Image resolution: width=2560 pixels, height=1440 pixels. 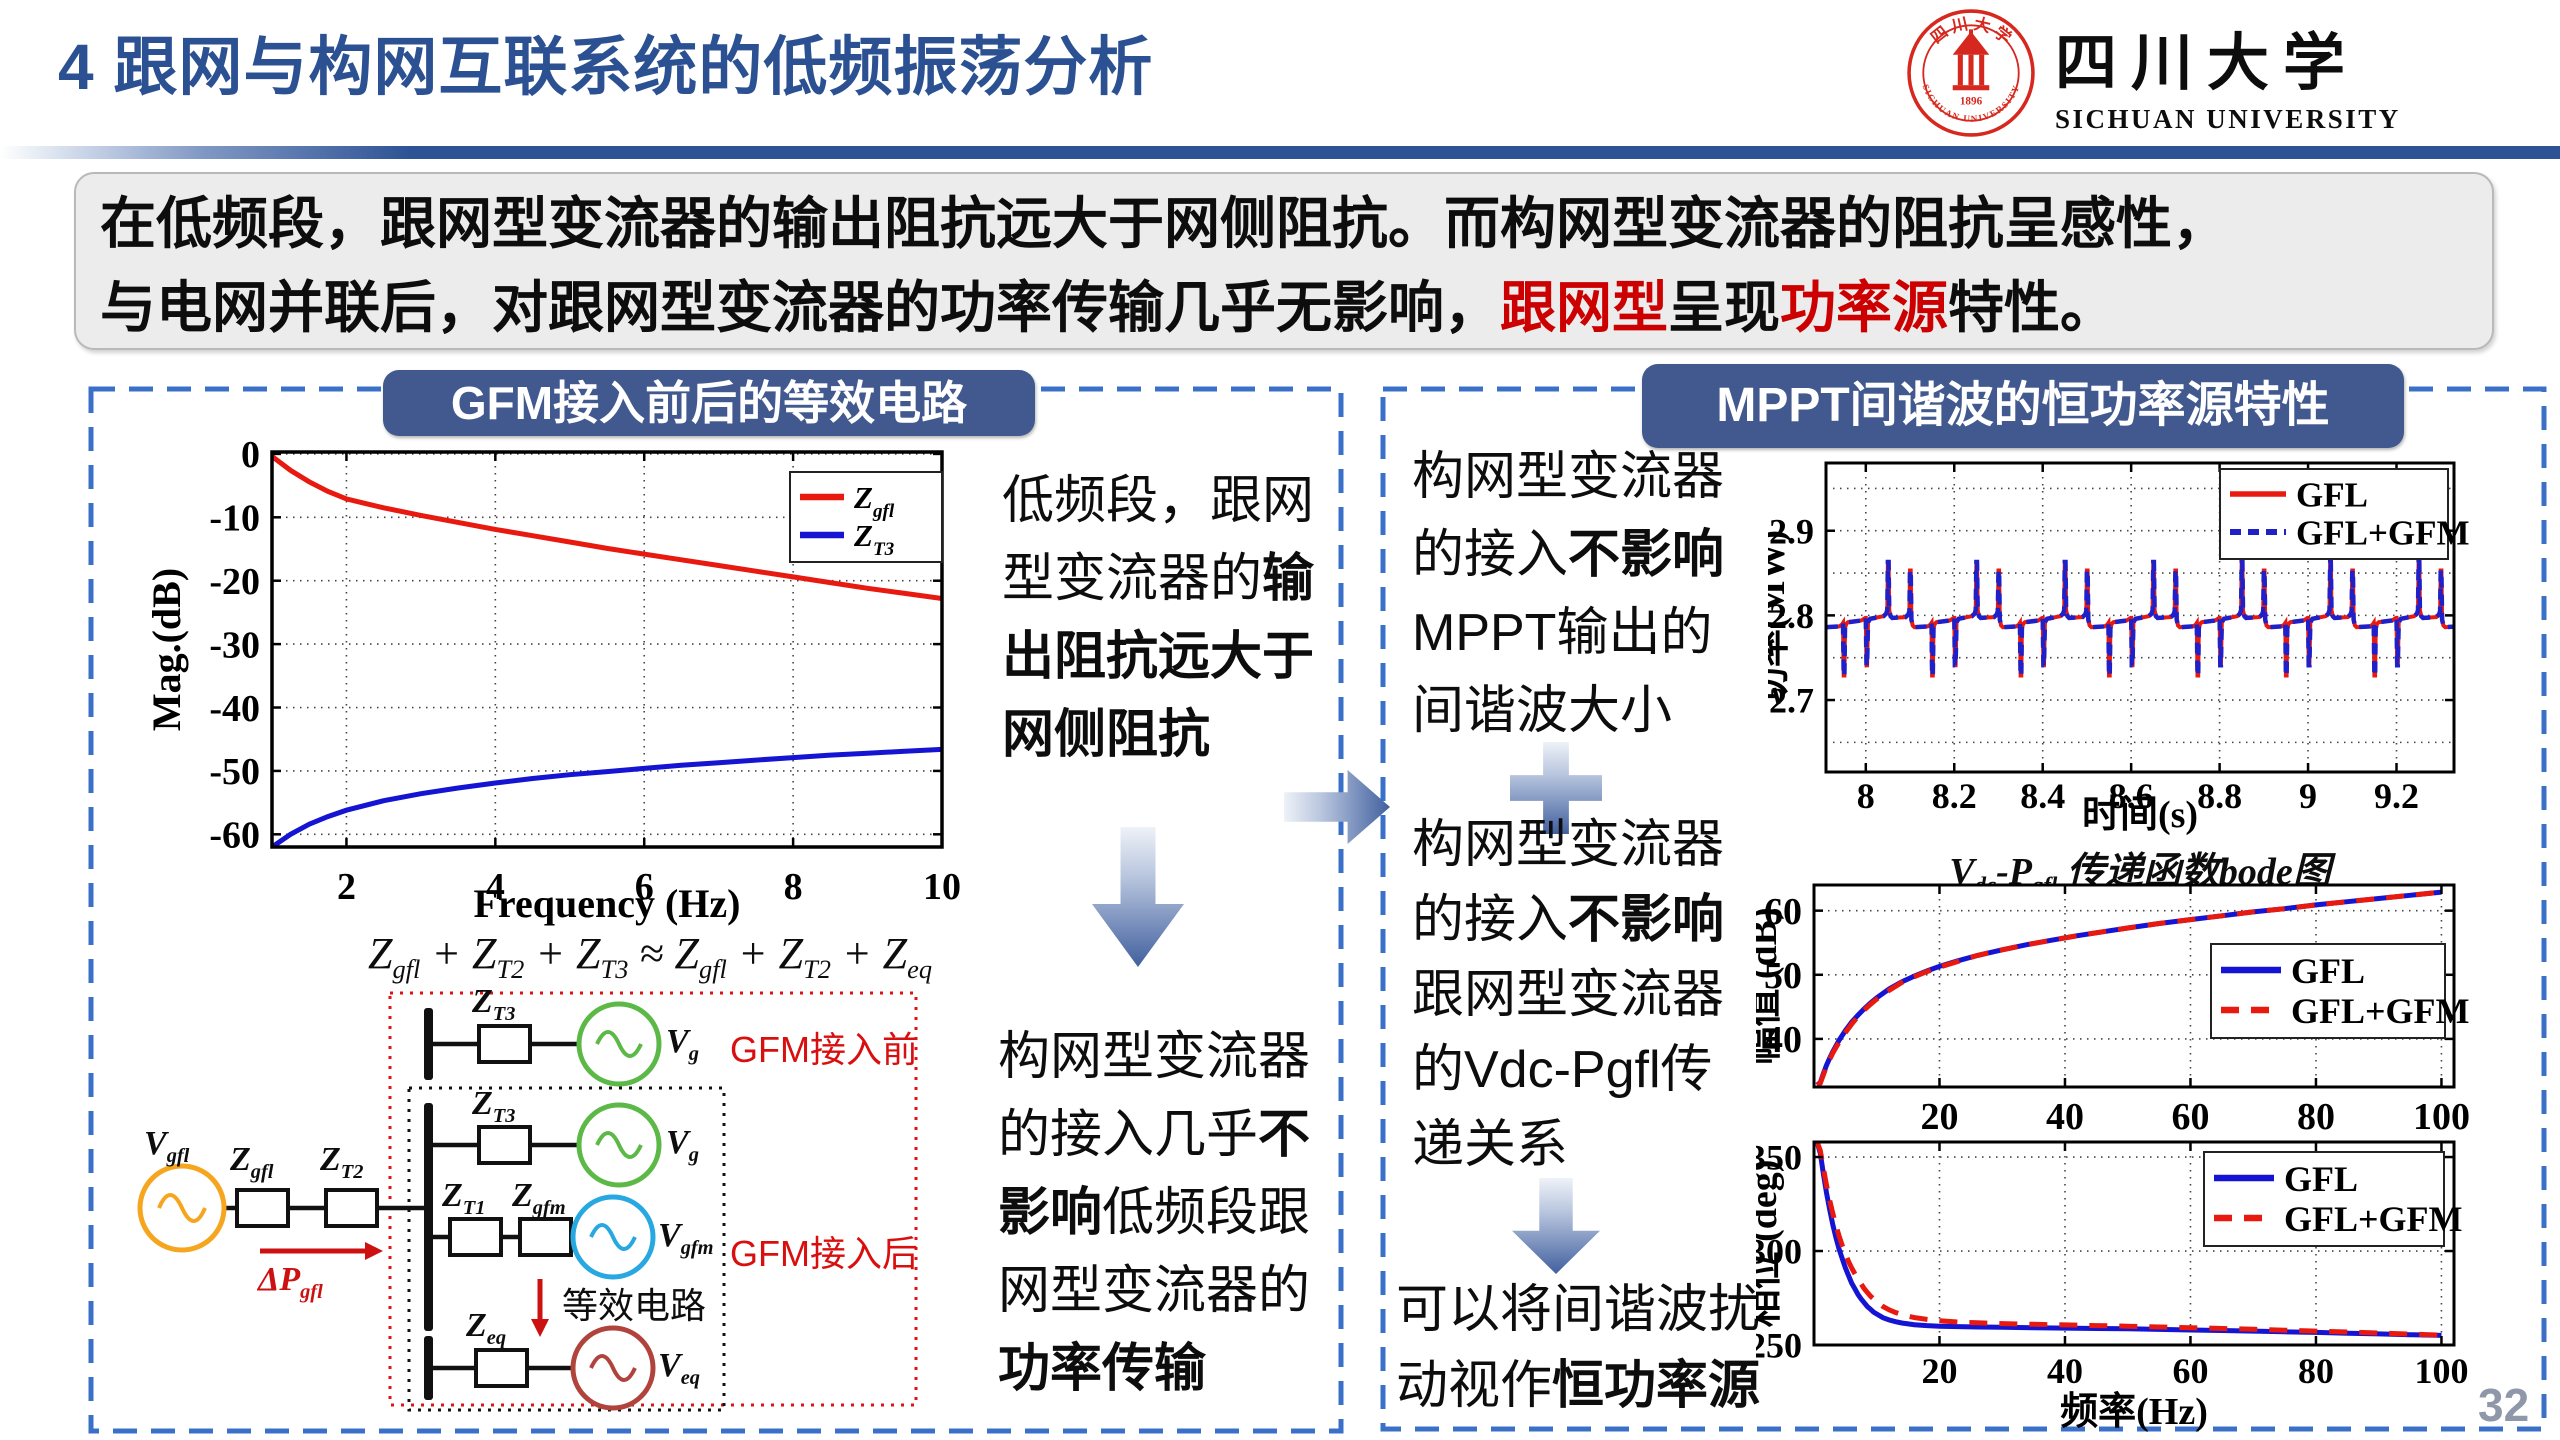 I want to click on label-zt3-mid: ZT3, so click(x=494, y=1106).